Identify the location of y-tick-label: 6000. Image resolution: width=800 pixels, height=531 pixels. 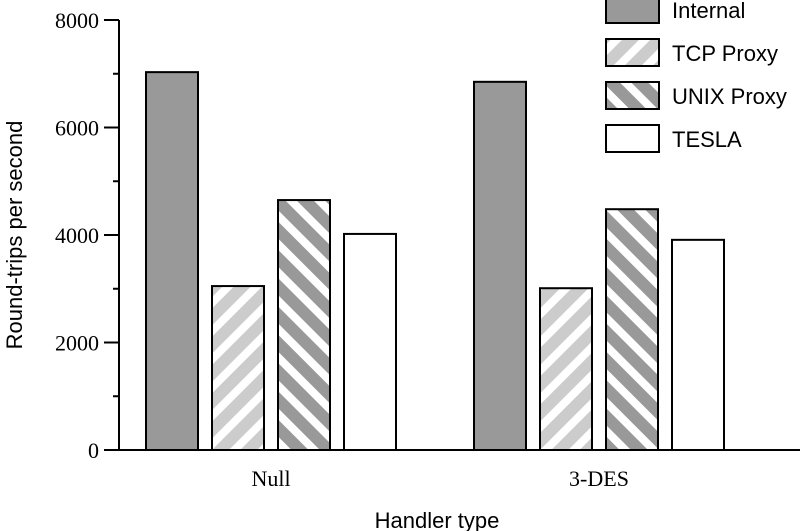
(77, 128).